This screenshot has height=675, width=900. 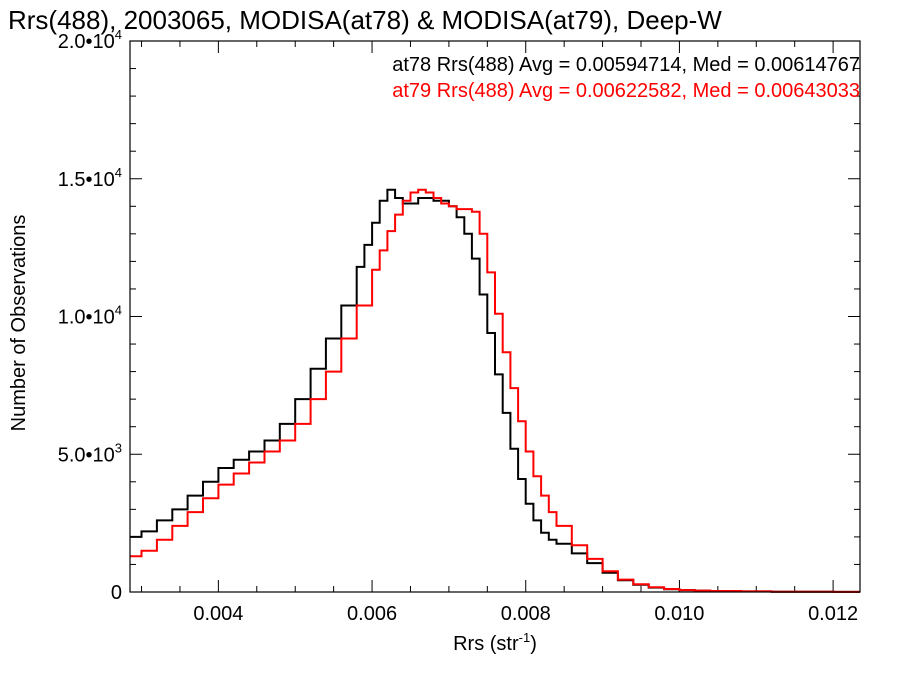 I want to click on x-tick-label: 0.012, so click(x=833, y=614).